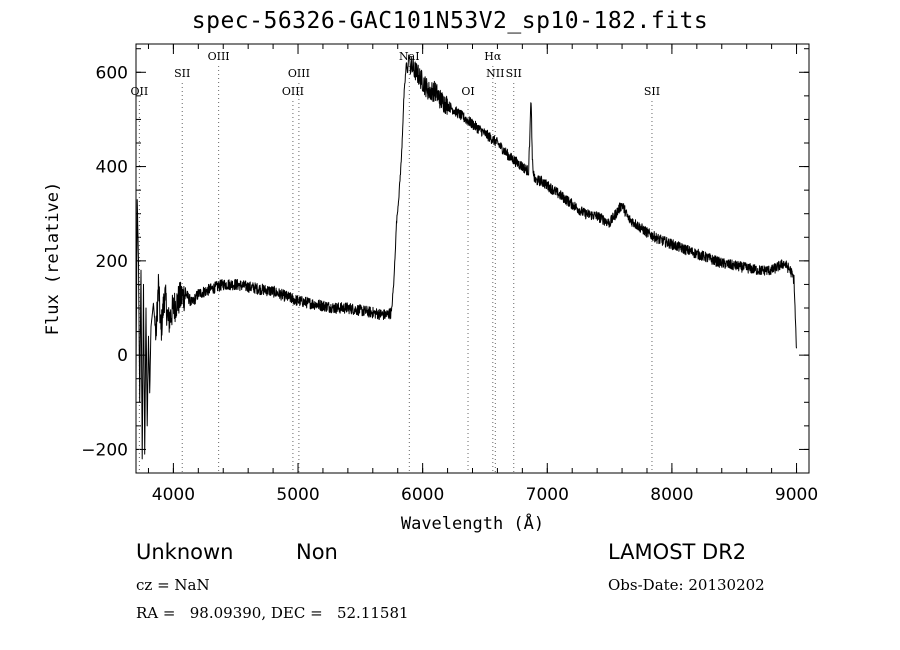 The height and width of the screenshot is (650, 900). I want to click on y-tick-label: 600, so click(112, 73).